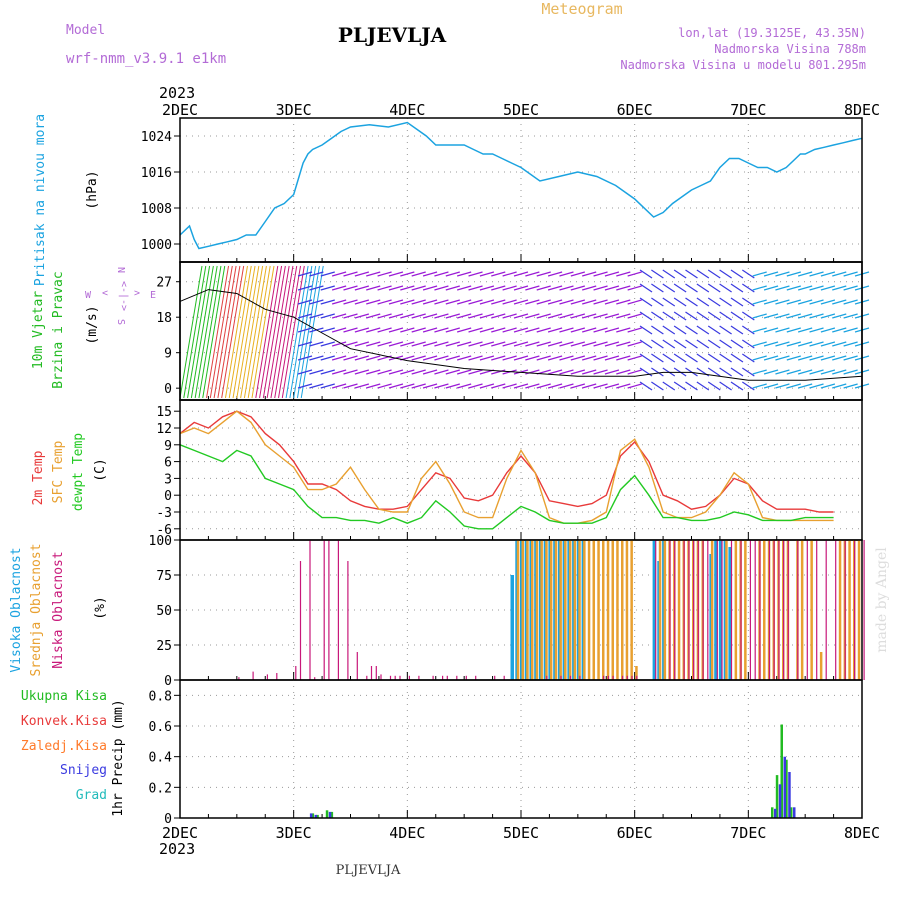  What do you see at coordinates (163, 279) in the screenshot?
I see `tick-bg` at bounding box center [163, 279].